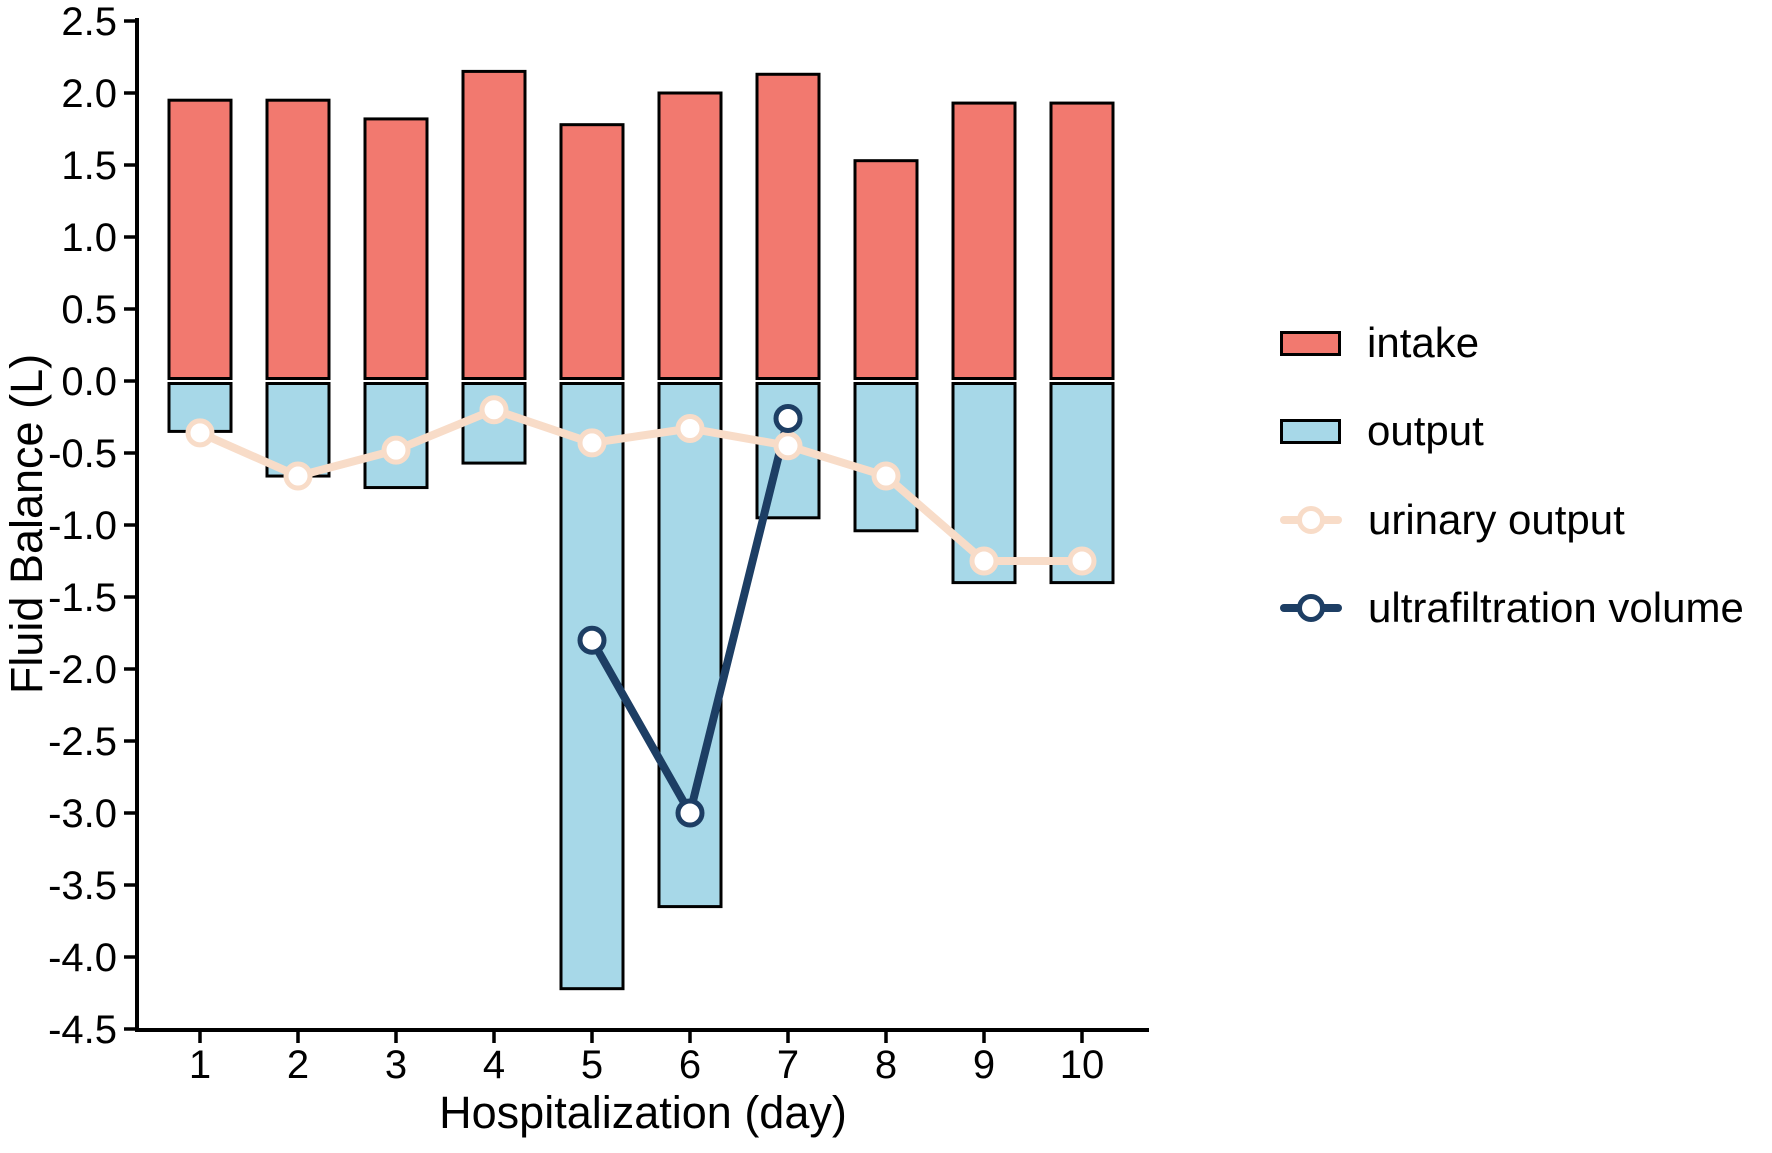 The height and width of the screenshot is (1153, 1772). I want to click on y-tick-label: 2.0, so click(89, 94).